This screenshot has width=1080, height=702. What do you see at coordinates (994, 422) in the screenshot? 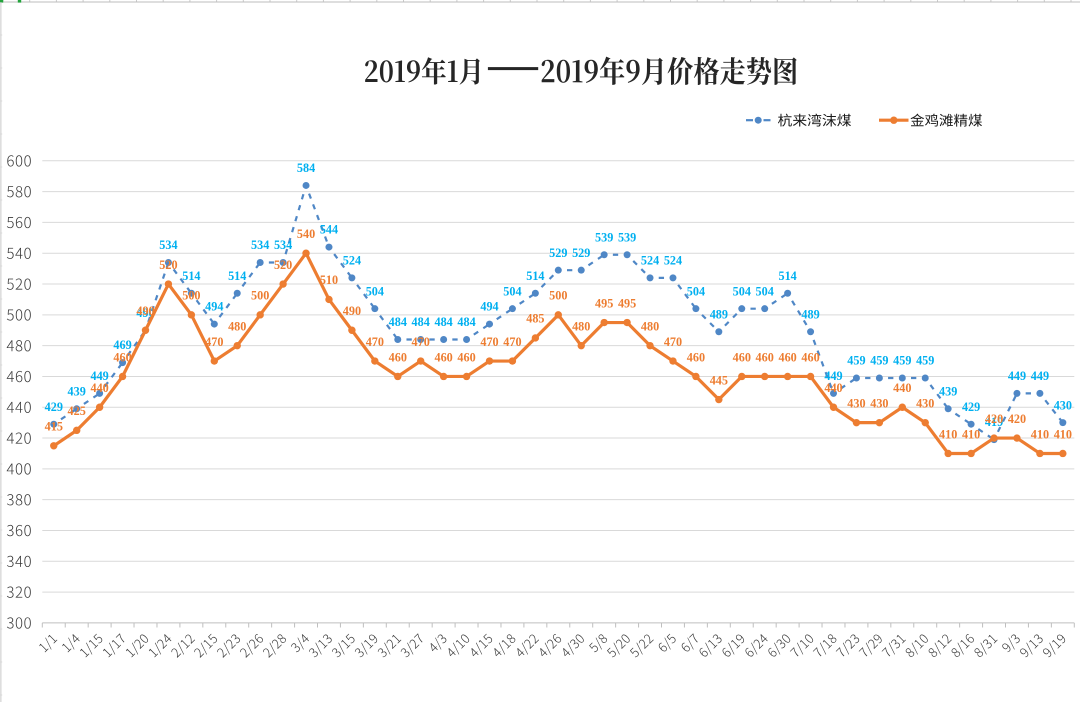
I see `svg-text: 419` at bounding box center [994, 422].